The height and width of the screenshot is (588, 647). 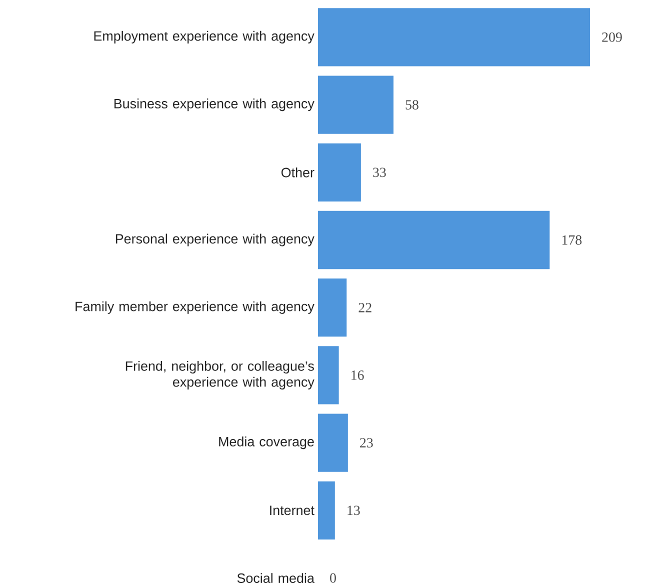 What do you see at coordinates (612, 37) in the screenshot?
I see `data-label: 209` at bounding box center [612, 37].